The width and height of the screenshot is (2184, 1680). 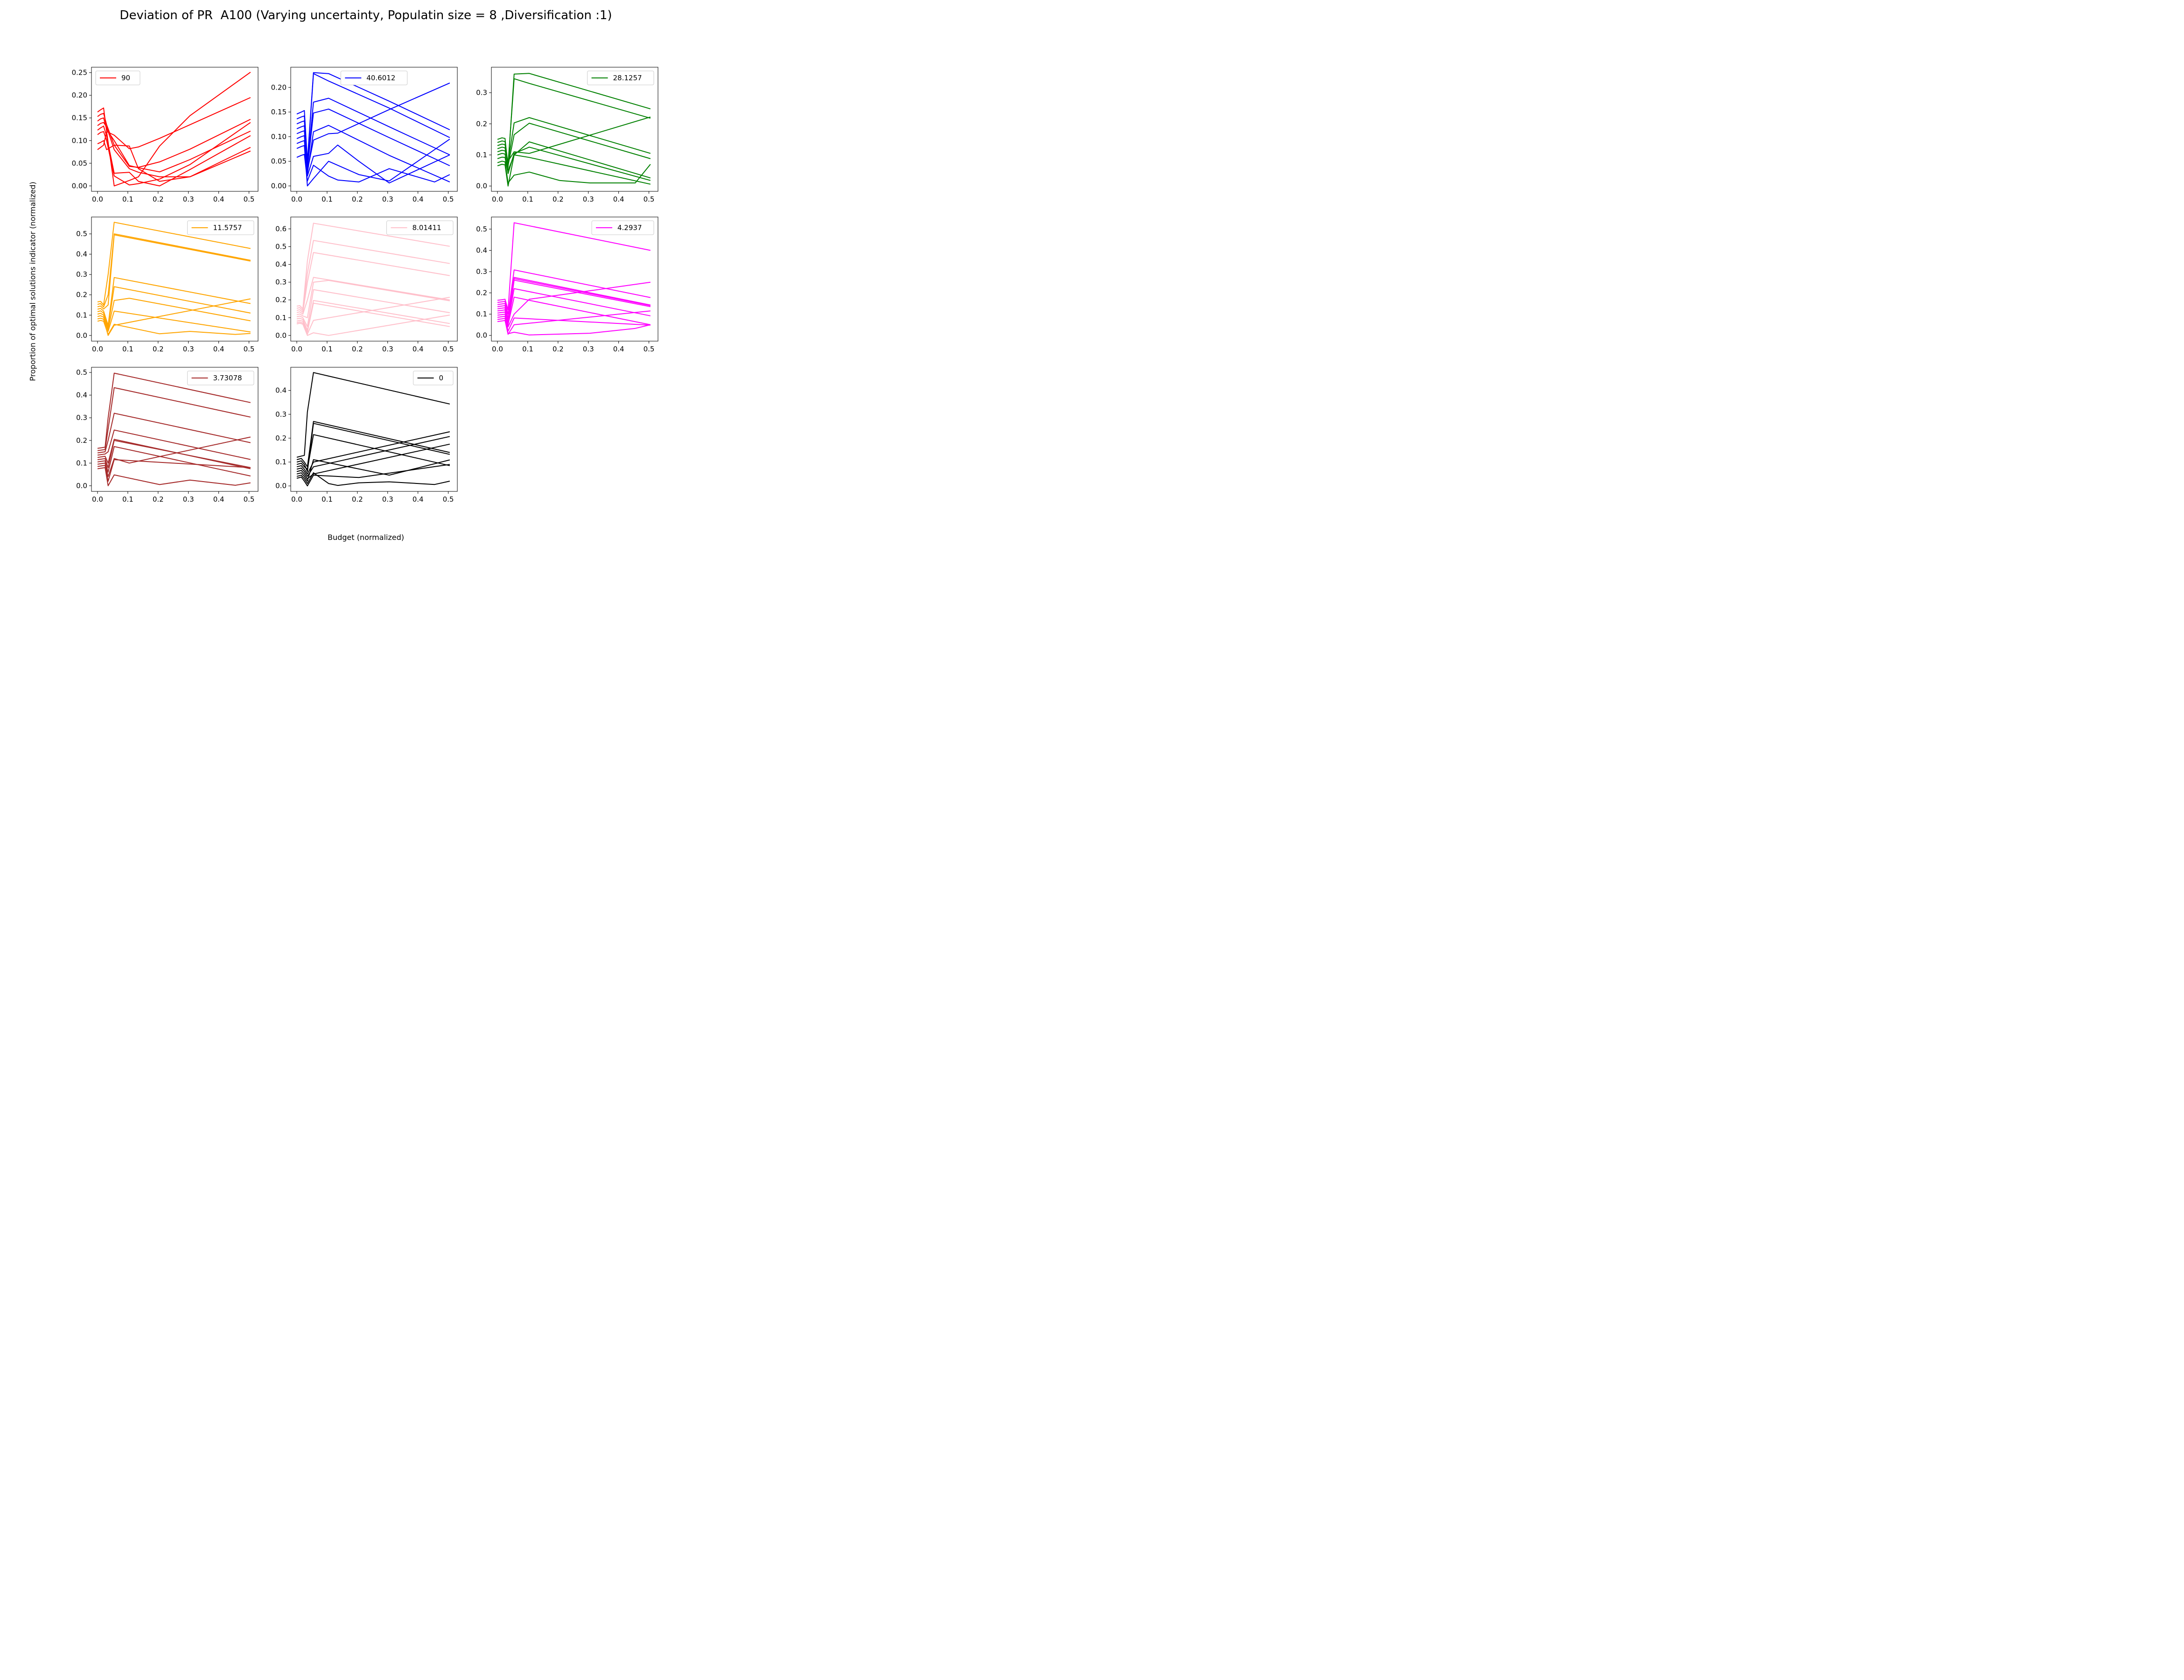 I want to click on subplot-2: 0.0 0.1 0.2 0.3 0.4 0.5 0.0 0.1 0.2 0.3 28.1257, so click(x=567, y=135).